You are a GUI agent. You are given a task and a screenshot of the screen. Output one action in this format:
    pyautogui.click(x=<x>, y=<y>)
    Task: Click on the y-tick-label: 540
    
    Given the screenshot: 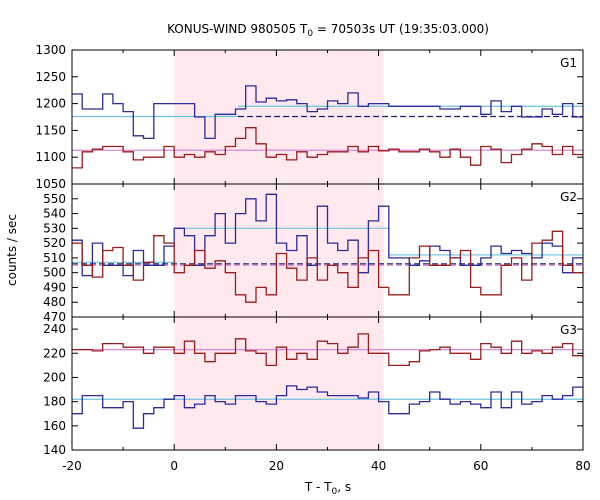 What is the action you would take?
    pyautogui.click(x=54, y=214)
    